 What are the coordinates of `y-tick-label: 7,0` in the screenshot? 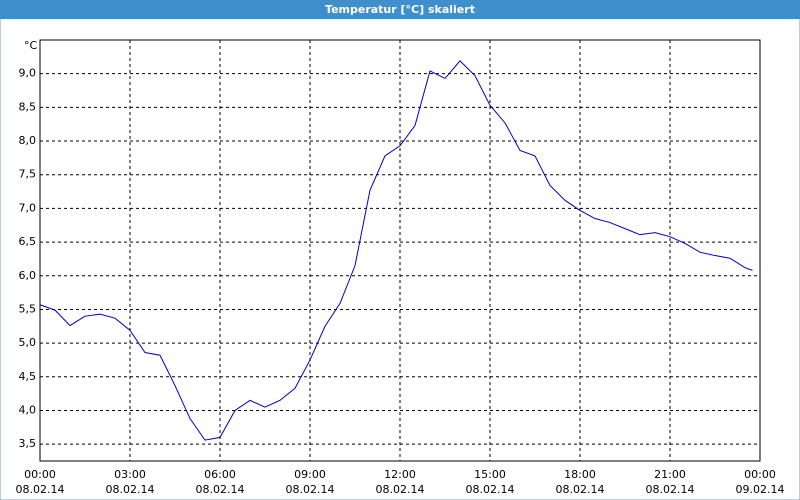 It's located at (28, 207).